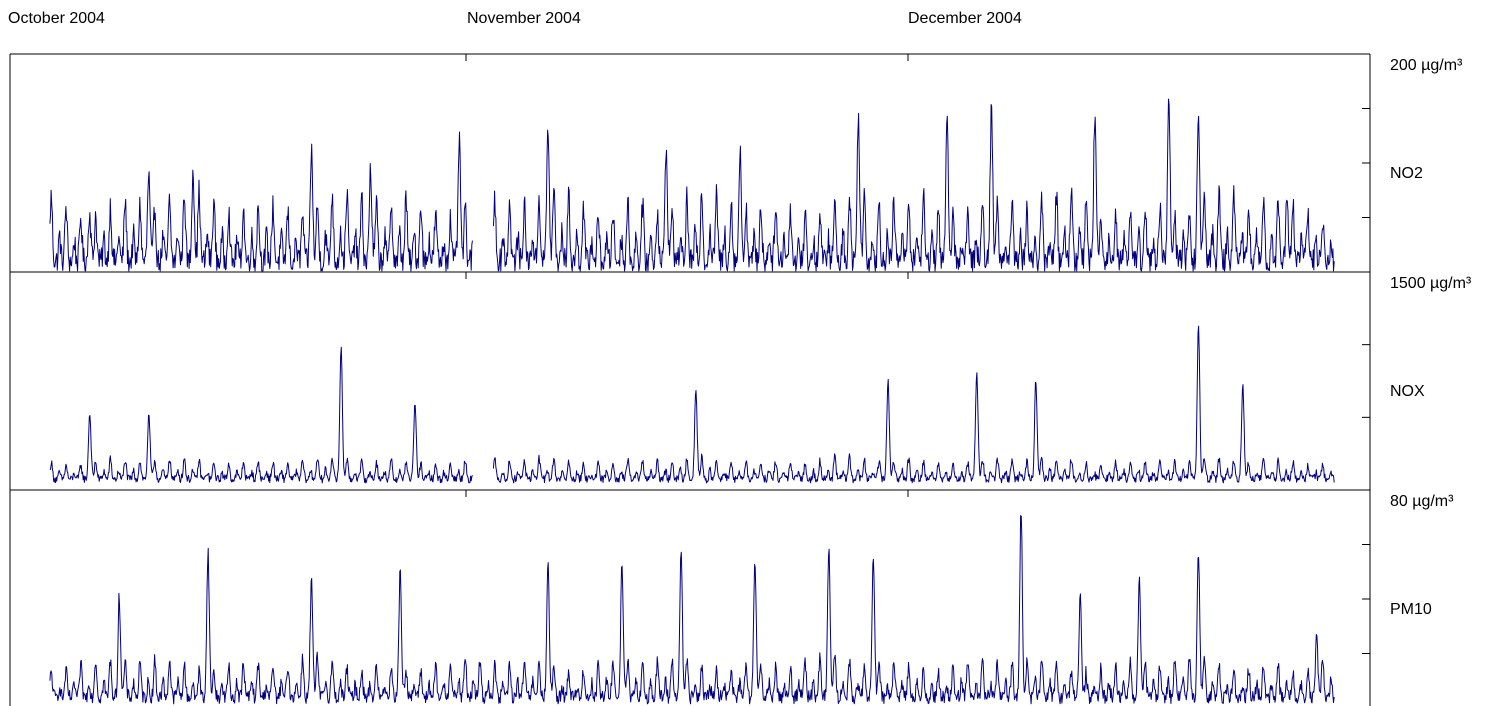 The height and width of the screenshot is (706, 1508). What do you see at coordinates (1422, 501) in the screenshot?
I see `max-label-pm10: 80 µg/m³` at bounding box center [1422, 501].